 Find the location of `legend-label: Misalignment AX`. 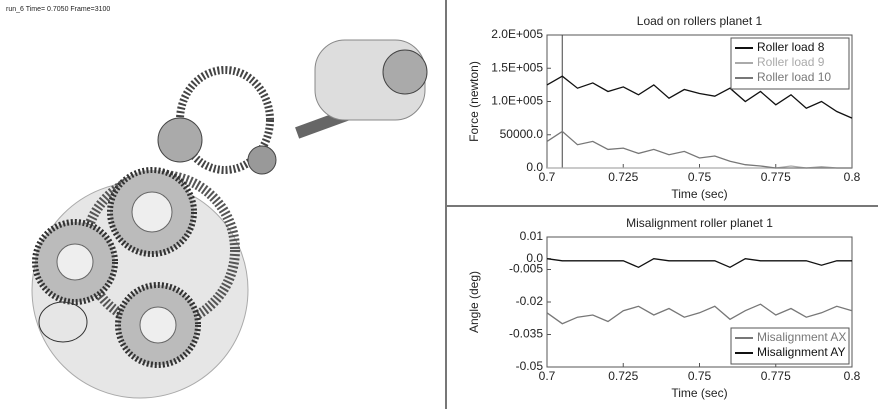

legend-label: Misalignment AX is located at coordinates (801, 337).